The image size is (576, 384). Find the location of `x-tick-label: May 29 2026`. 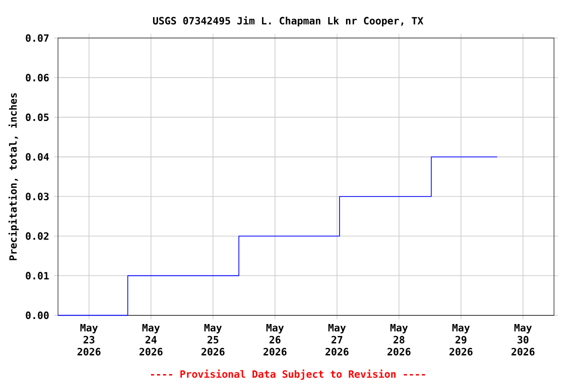

x-tick-label: May 29 2026 is located at coordinates (461, 340).